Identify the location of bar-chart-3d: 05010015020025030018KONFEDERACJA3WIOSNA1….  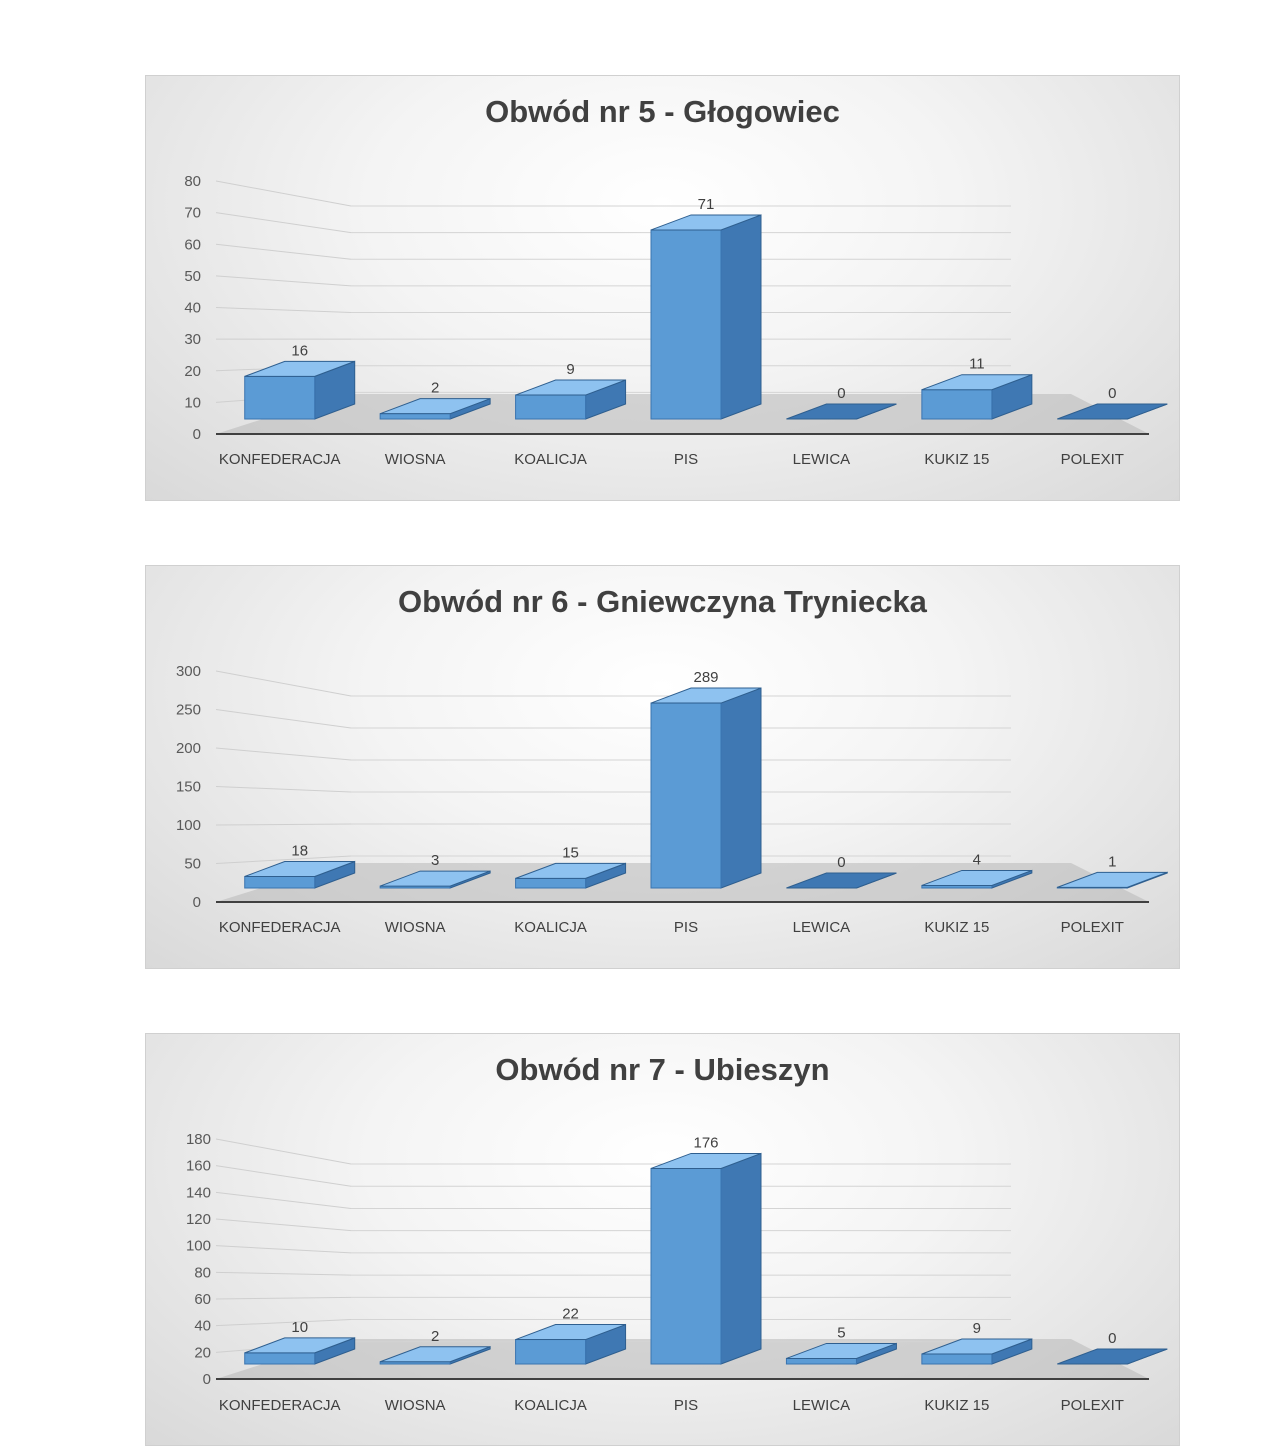
(672, 799).